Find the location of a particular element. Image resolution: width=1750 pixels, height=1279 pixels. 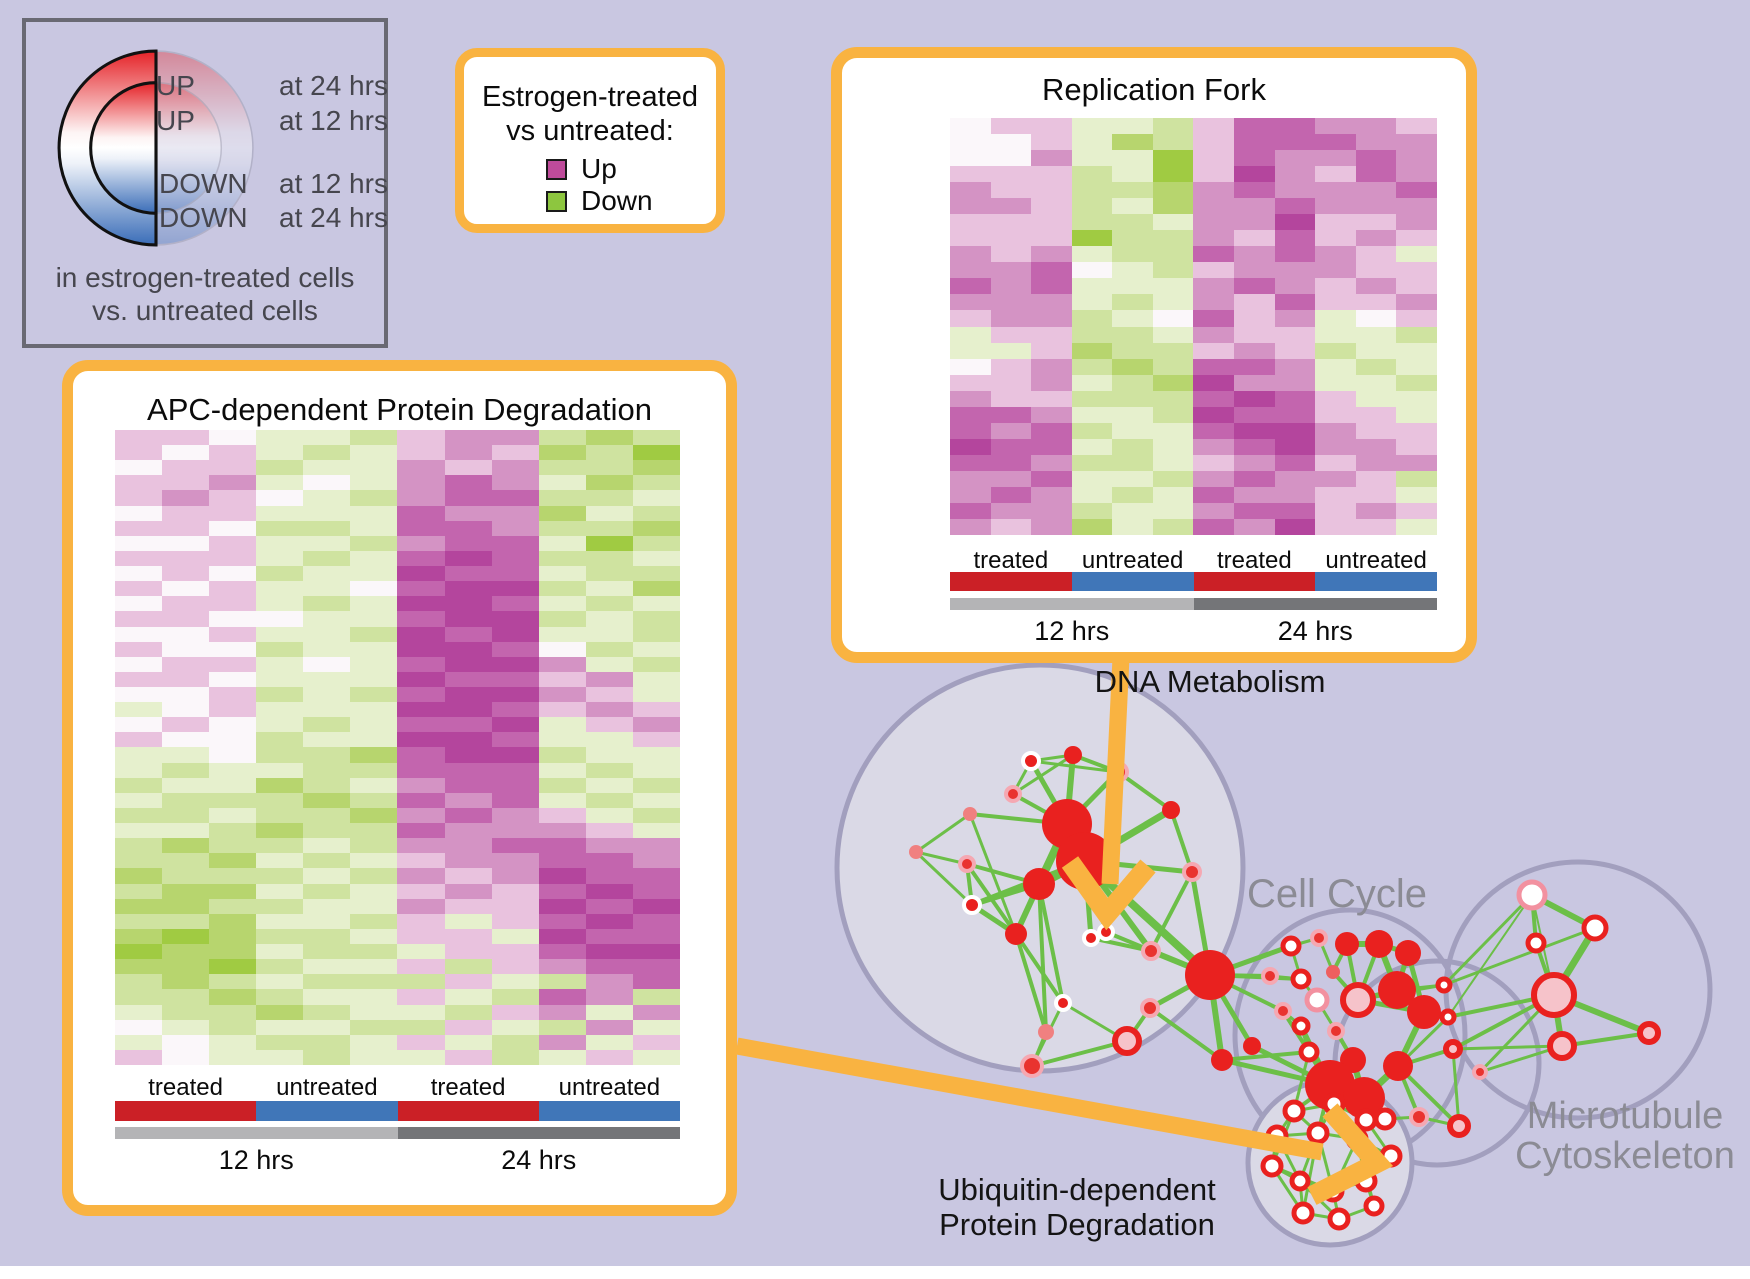

legend-item-down: Down is located at coordinates (599, 201).